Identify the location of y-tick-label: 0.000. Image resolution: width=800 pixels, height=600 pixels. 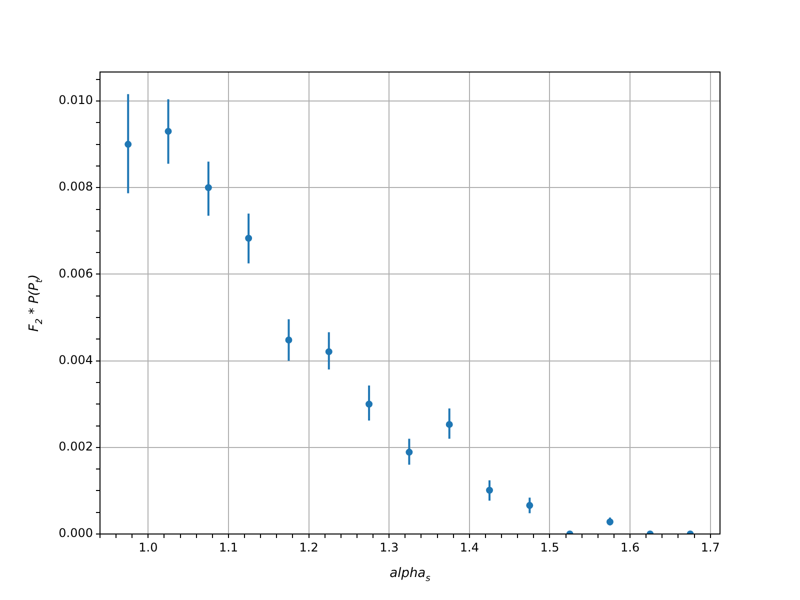
(75, 533).